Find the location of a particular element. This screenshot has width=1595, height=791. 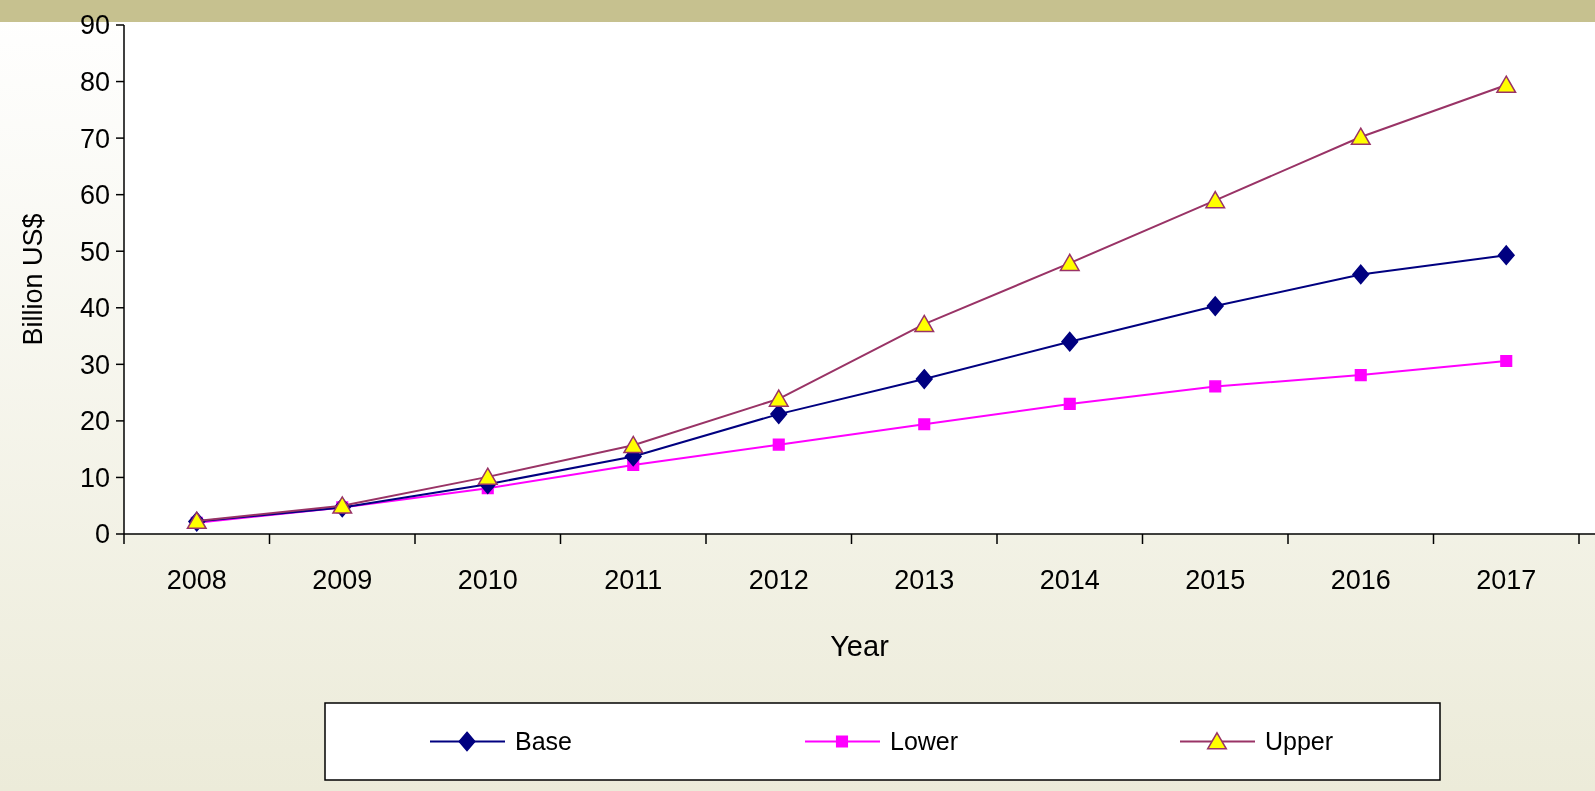

y-tick-label: 10 is located at coordinates (94, 477).